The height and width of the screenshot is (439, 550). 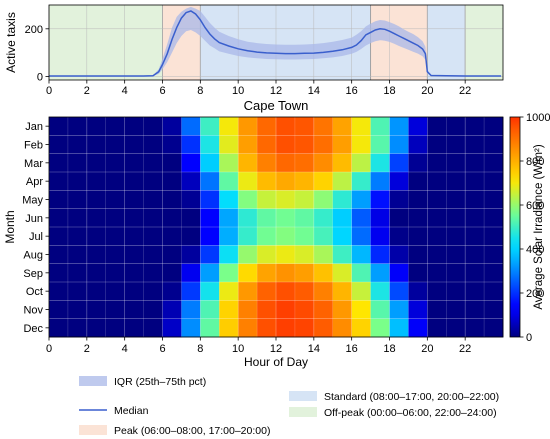 I want to click on tariff-band-standard, so click(x=446, y=42).